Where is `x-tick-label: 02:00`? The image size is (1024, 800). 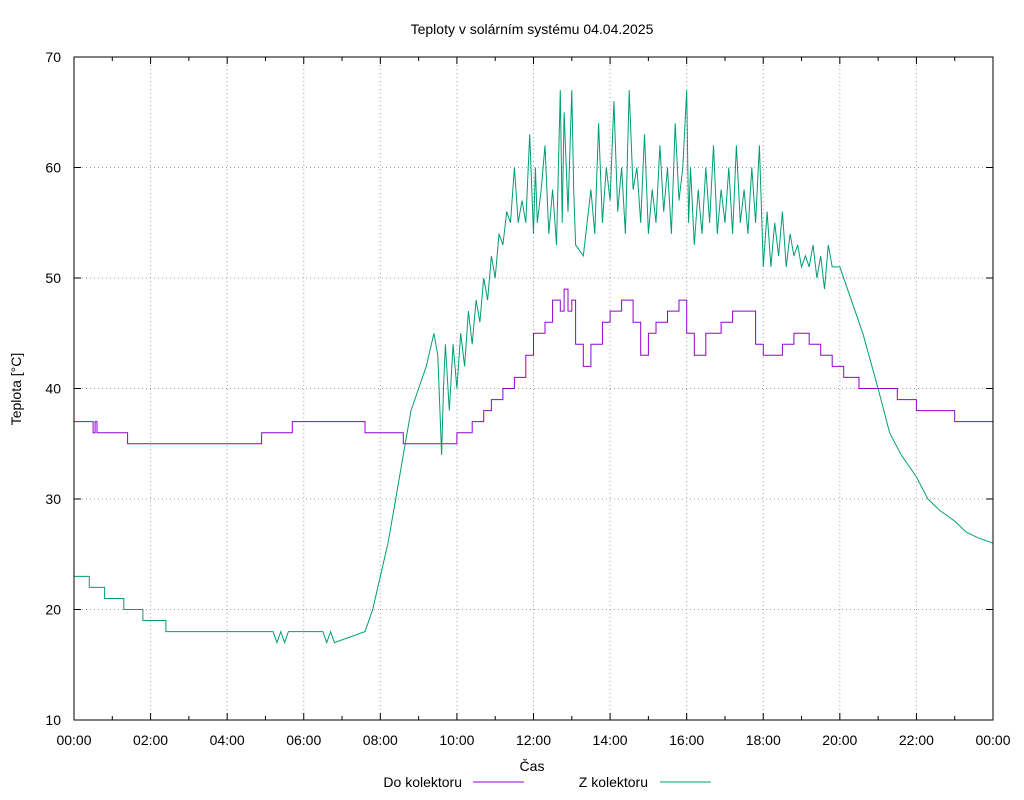 x-tick-label: 02:00 is located at coordinates (150, 740).